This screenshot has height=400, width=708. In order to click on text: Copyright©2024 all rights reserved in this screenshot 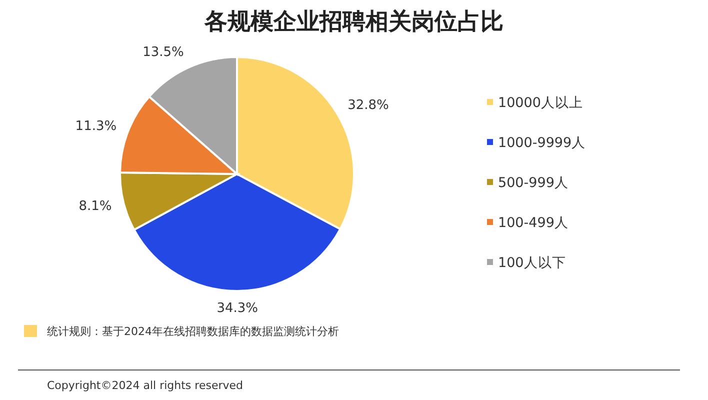, I will do `click(145, 385)`.